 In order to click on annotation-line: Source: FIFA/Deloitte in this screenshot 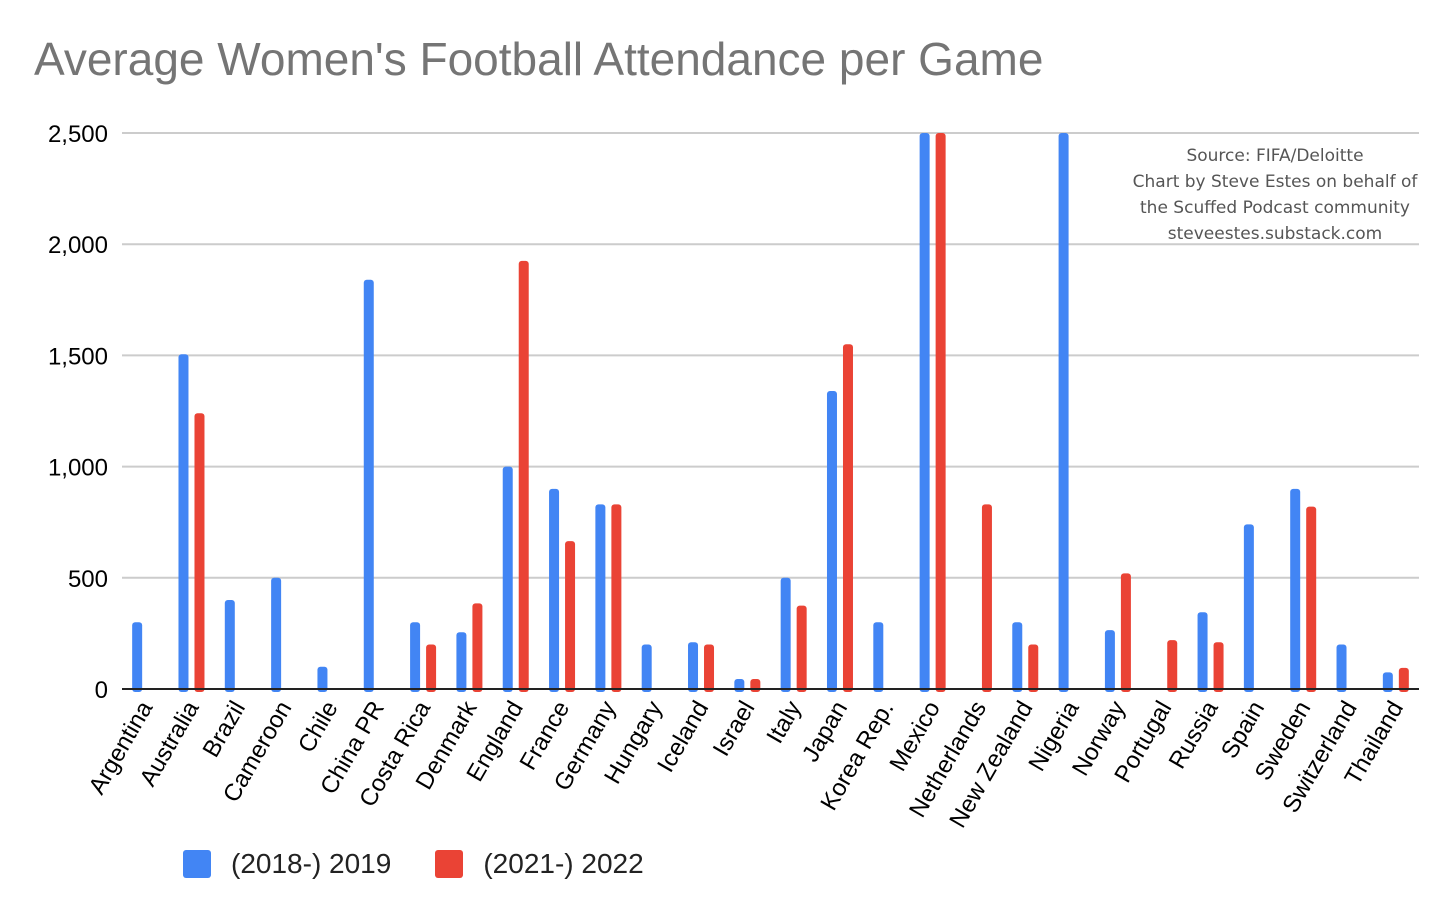, I will do `click(1275, 156)`.